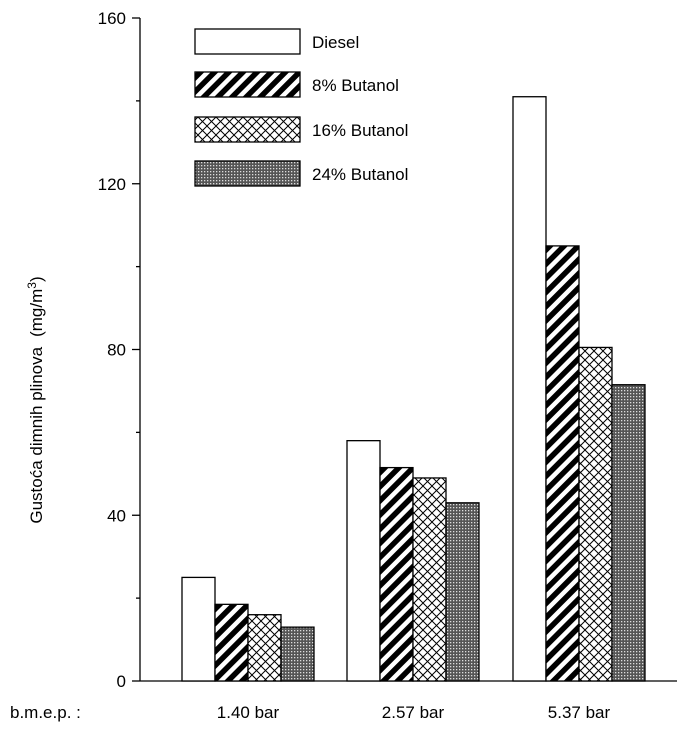 Image resolution: width=680 pixels, height=729 pixels. What do you see at coordinates (116, 350) in the screenshot?
I see `y-tick-label: 80` at bounding box center [116, 350].